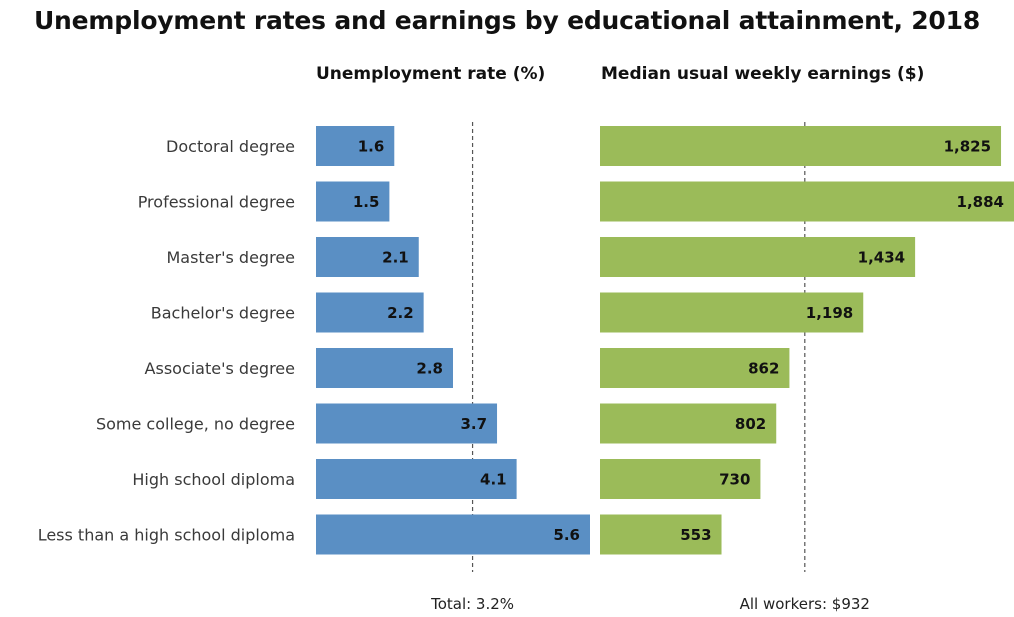 The height and width of the screenshot is (617, 1014). Describe the element at coordinates (566, 535) in the screenshot. I see `unemployment-value-label: 5.6` at that location.